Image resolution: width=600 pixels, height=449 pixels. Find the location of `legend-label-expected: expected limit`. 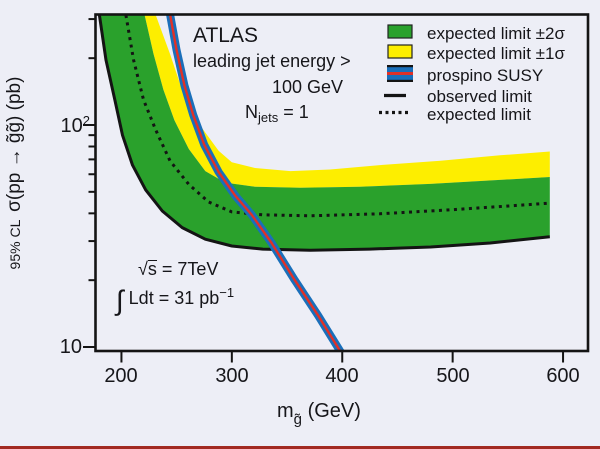

legend-label-expected: expected limit is located at coordinates (479, 114).